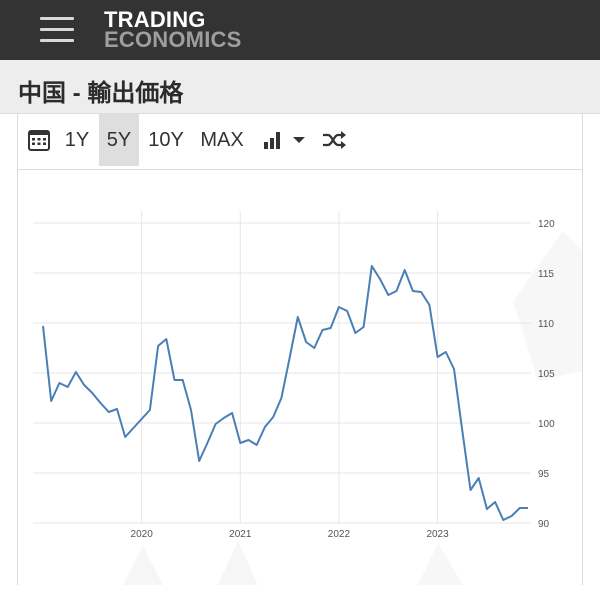  What do you see at coordinates (544, 524) in the screenshot?
I see `y-tick-label: 90` at bounding box center [544, 524].